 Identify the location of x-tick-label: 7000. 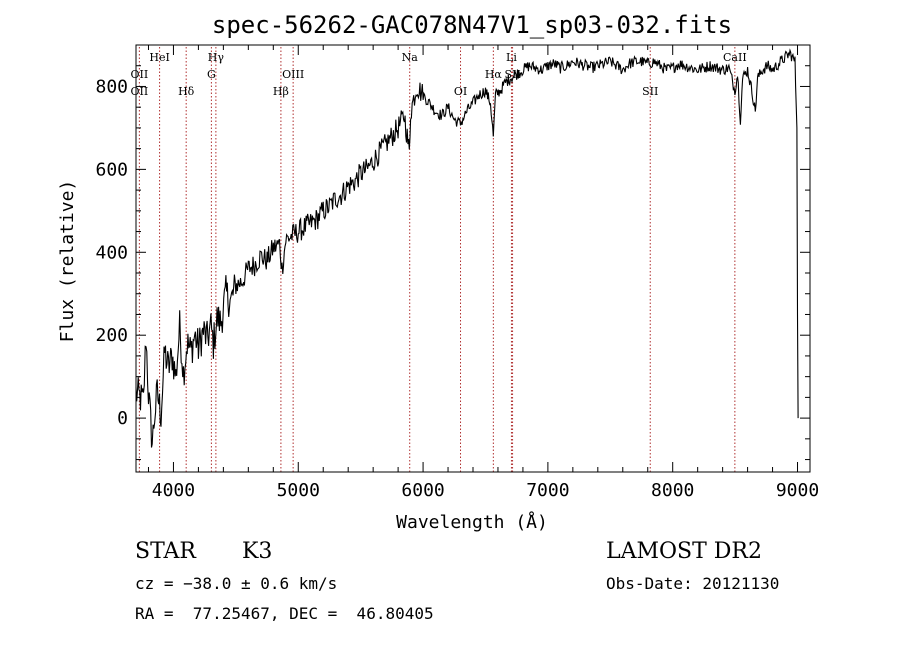
(547, 490).